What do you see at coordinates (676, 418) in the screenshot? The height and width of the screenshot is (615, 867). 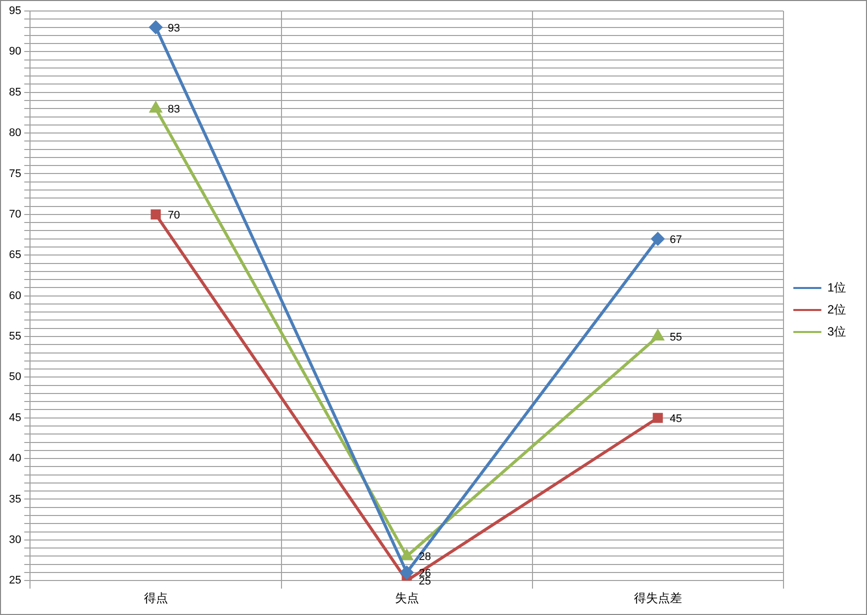 I see `data-label: 45` at bounding box center [676, 418].